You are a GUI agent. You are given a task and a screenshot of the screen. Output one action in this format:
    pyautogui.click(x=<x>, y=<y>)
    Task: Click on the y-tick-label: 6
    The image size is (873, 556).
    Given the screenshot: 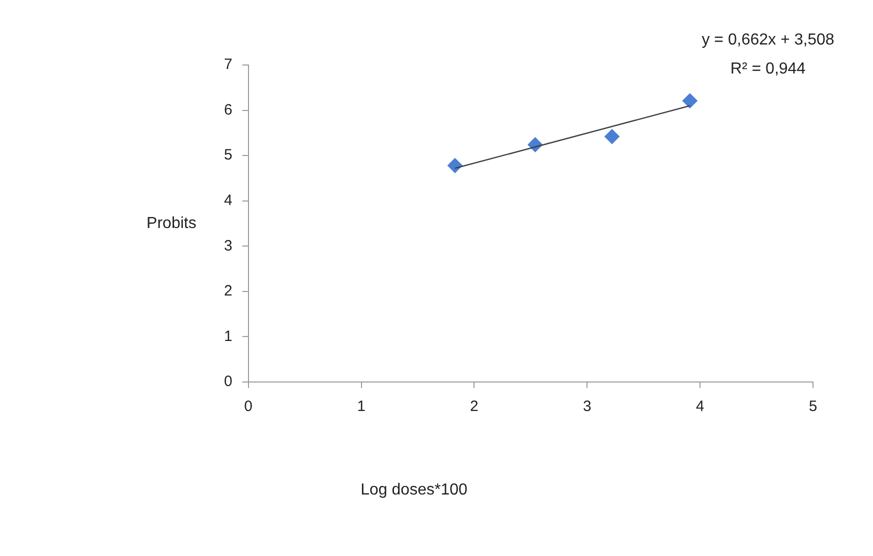 What is the action you would take?
    pyautogui.click(x=228, y=109)
    